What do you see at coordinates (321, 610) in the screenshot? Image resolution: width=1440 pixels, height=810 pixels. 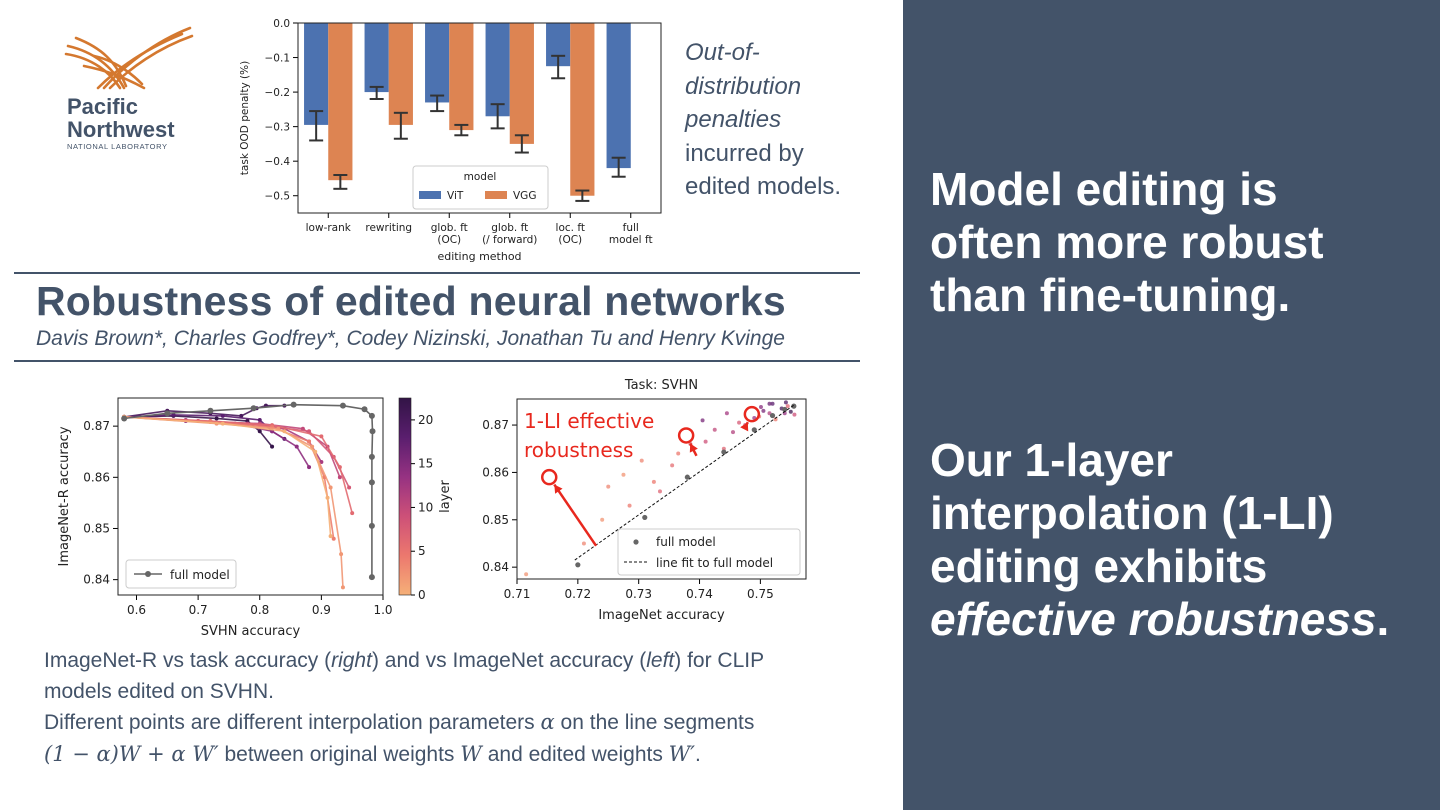 I see `x-tick-label: 0.9` at bounding box center [321, 610].